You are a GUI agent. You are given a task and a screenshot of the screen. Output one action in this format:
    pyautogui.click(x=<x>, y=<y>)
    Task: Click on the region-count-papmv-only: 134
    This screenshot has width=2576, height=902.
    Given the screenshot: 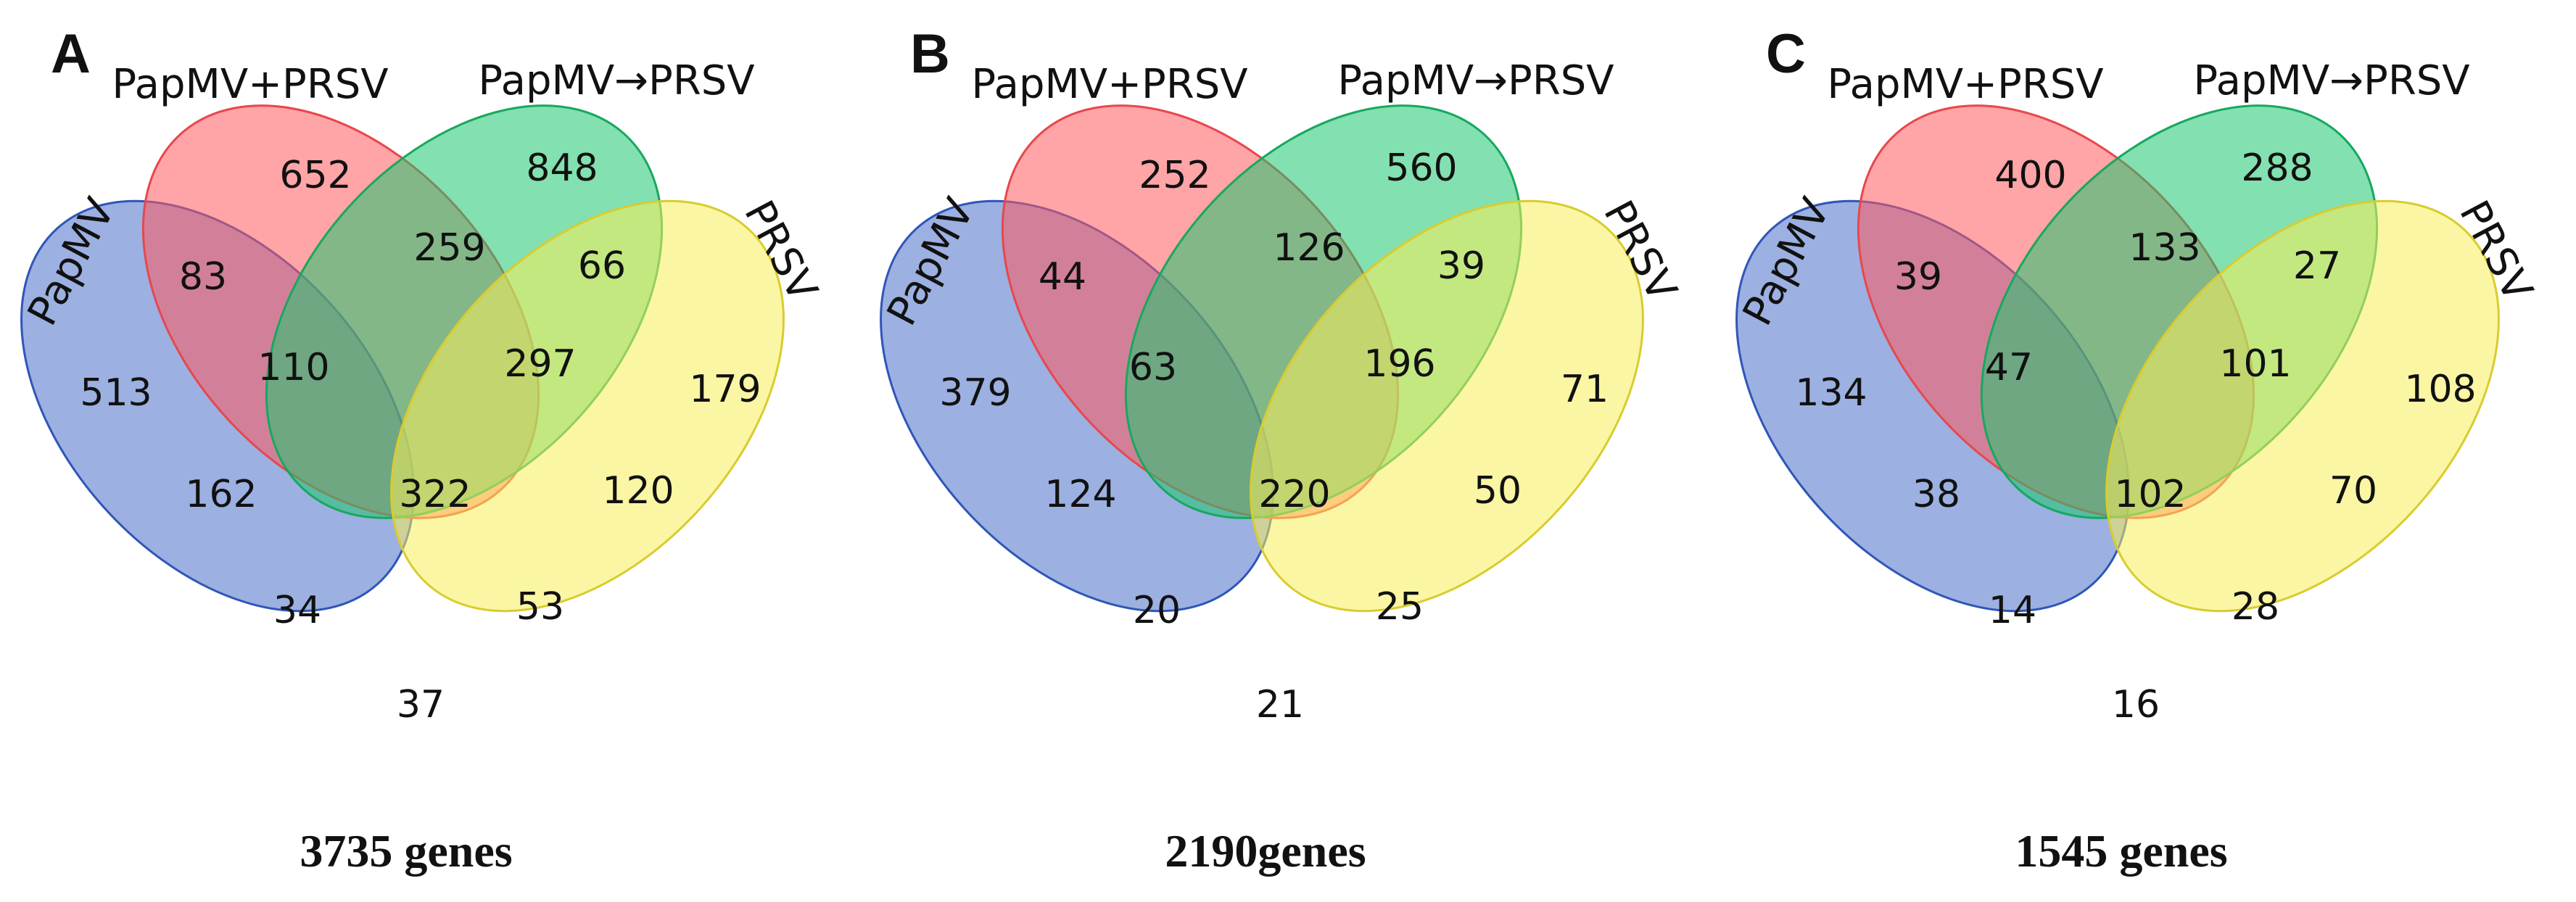 What is the action you would take?
    pyautogui.click(x=1831, y=393)
    